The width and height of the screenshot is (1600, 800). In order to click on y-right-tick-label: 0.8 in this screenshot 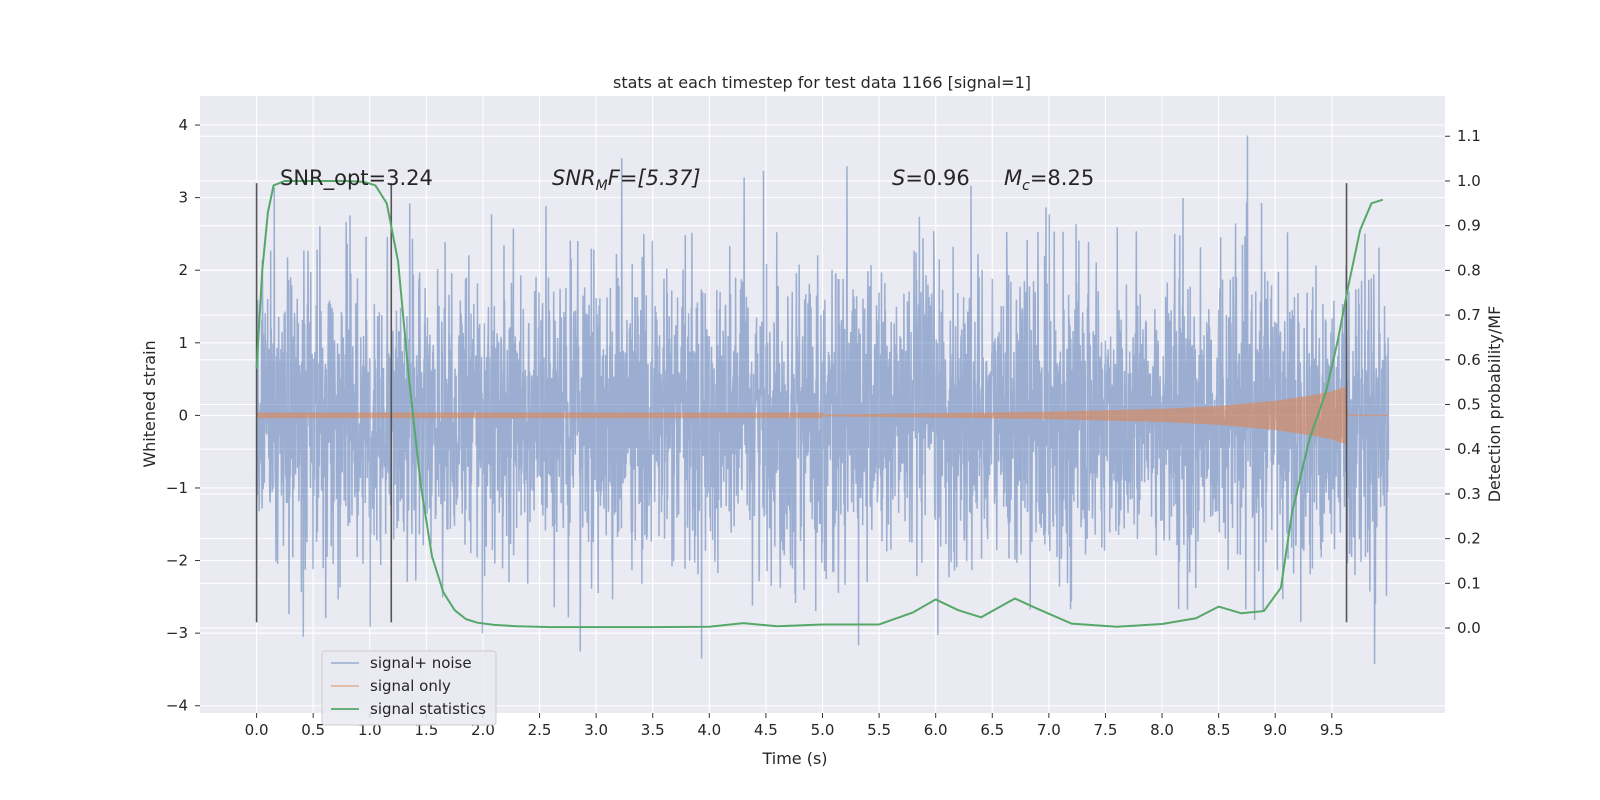, I will do `click(1469, 270)`.